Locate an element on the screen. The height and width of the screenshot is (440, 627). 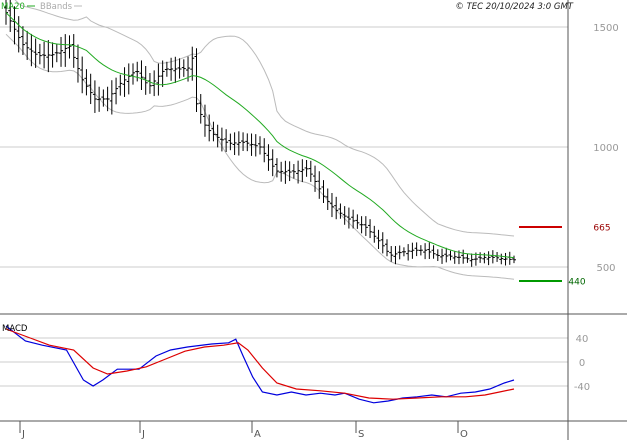
level-lines: 665 440 is located at coordinates (565, 256).